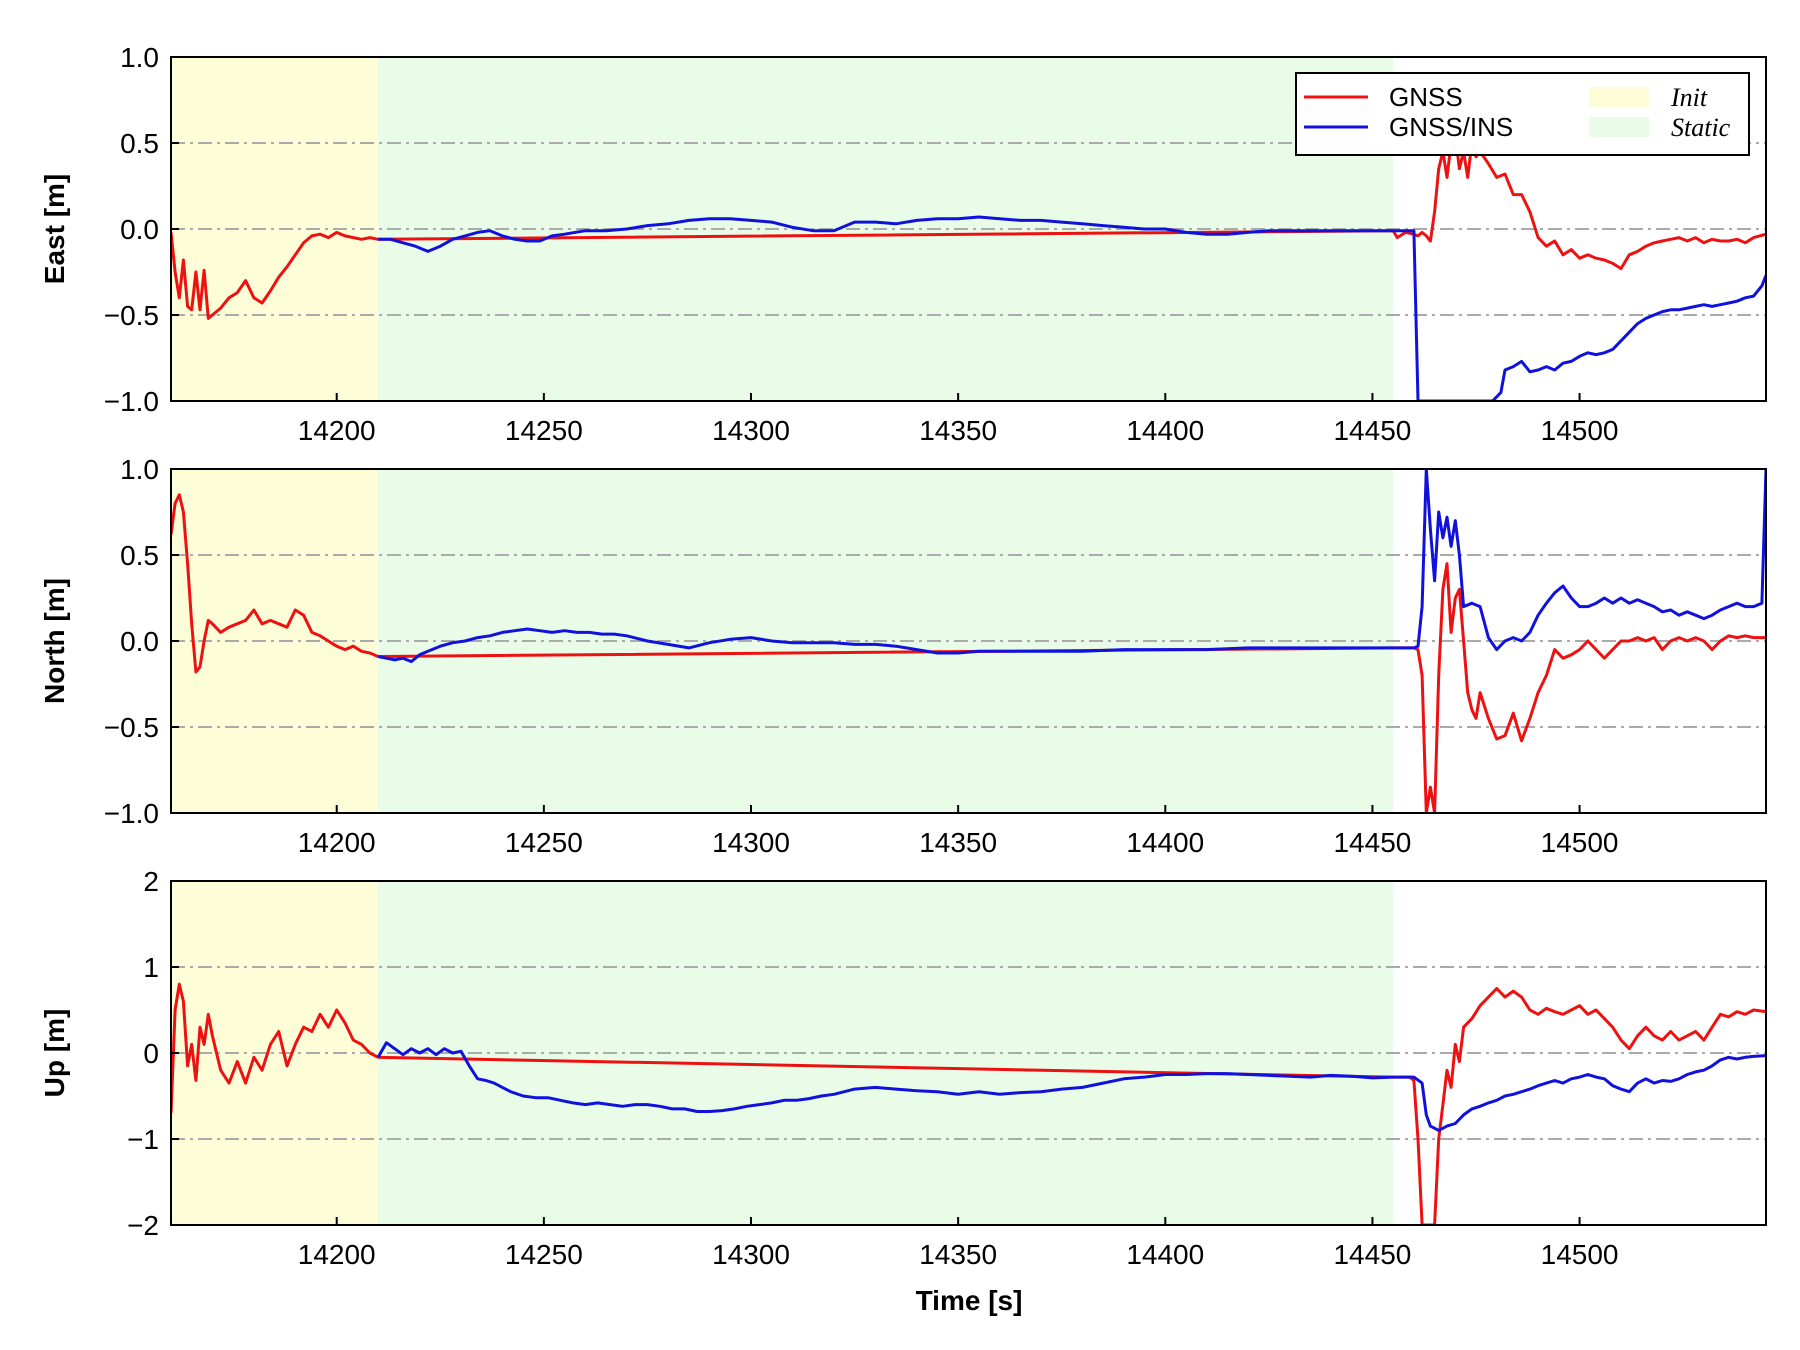  I want to click on y-tick-label: 1, so click(151, 967).